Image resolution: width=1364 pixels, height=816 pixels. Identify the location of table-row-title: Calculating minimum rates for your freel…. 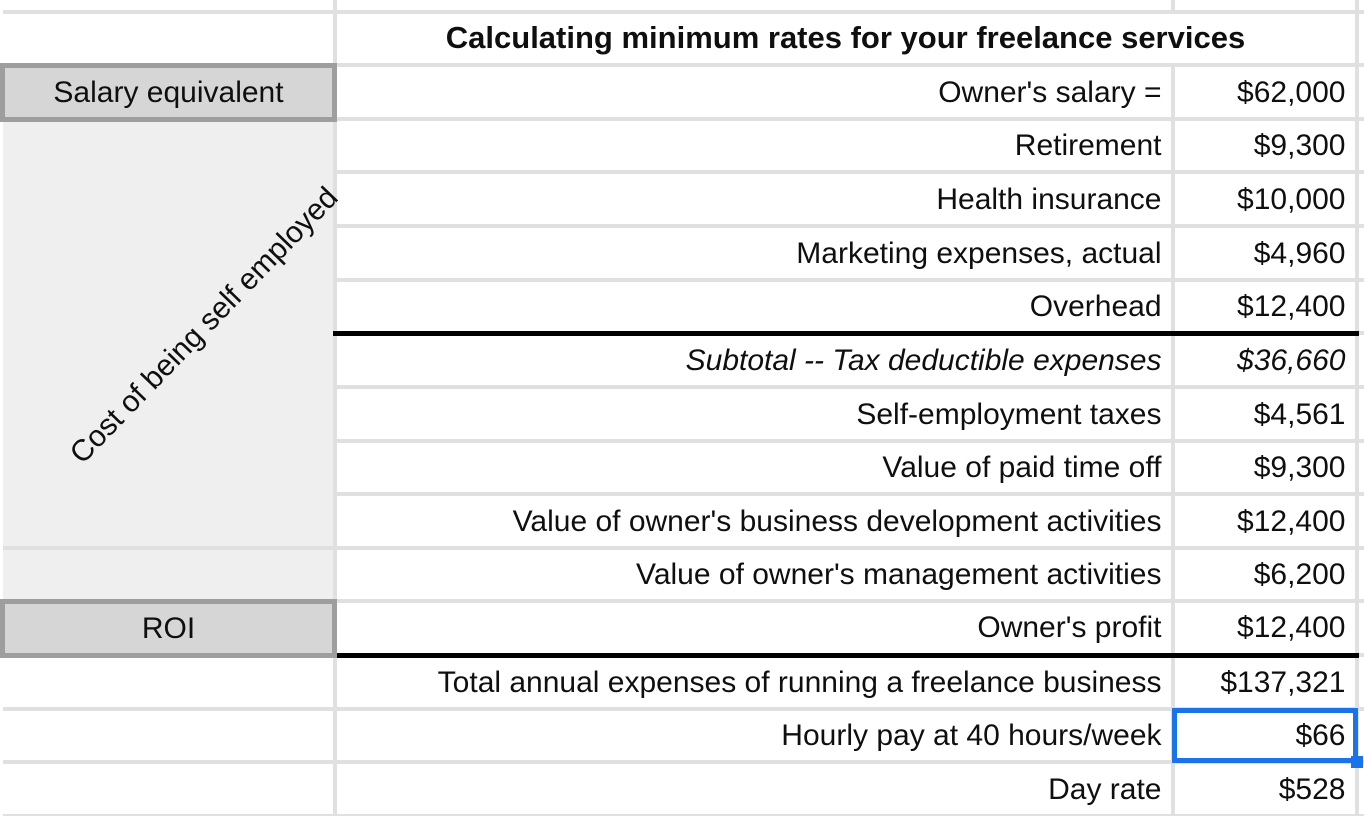
(683, 38).